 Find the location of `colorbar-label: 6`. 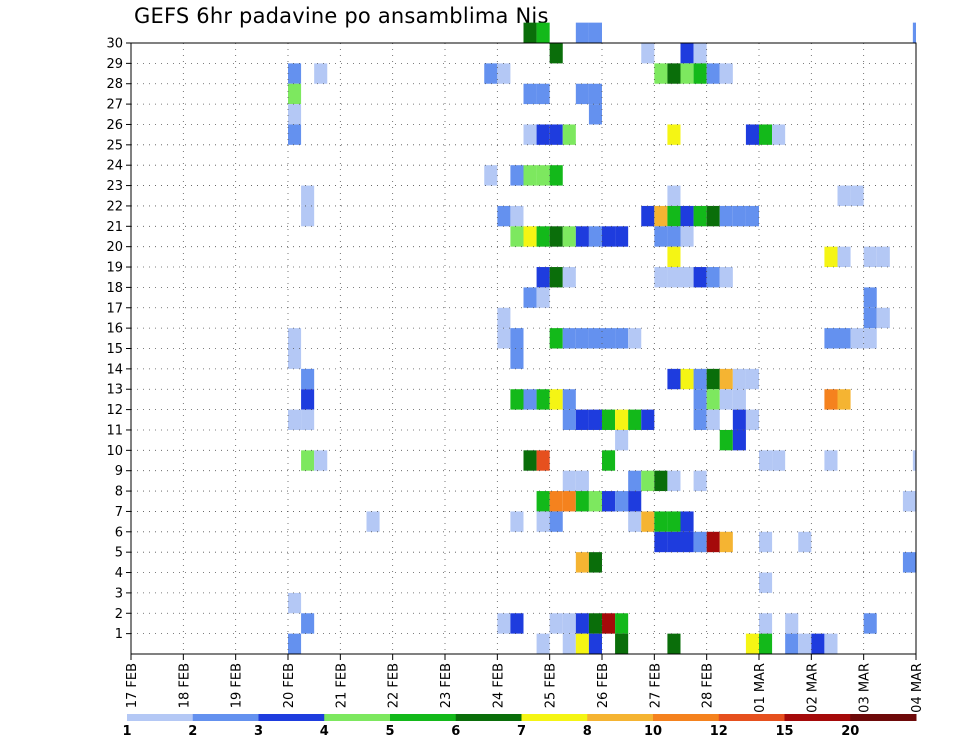

colorbar-label: 6 is located at coordinates (455, 731).